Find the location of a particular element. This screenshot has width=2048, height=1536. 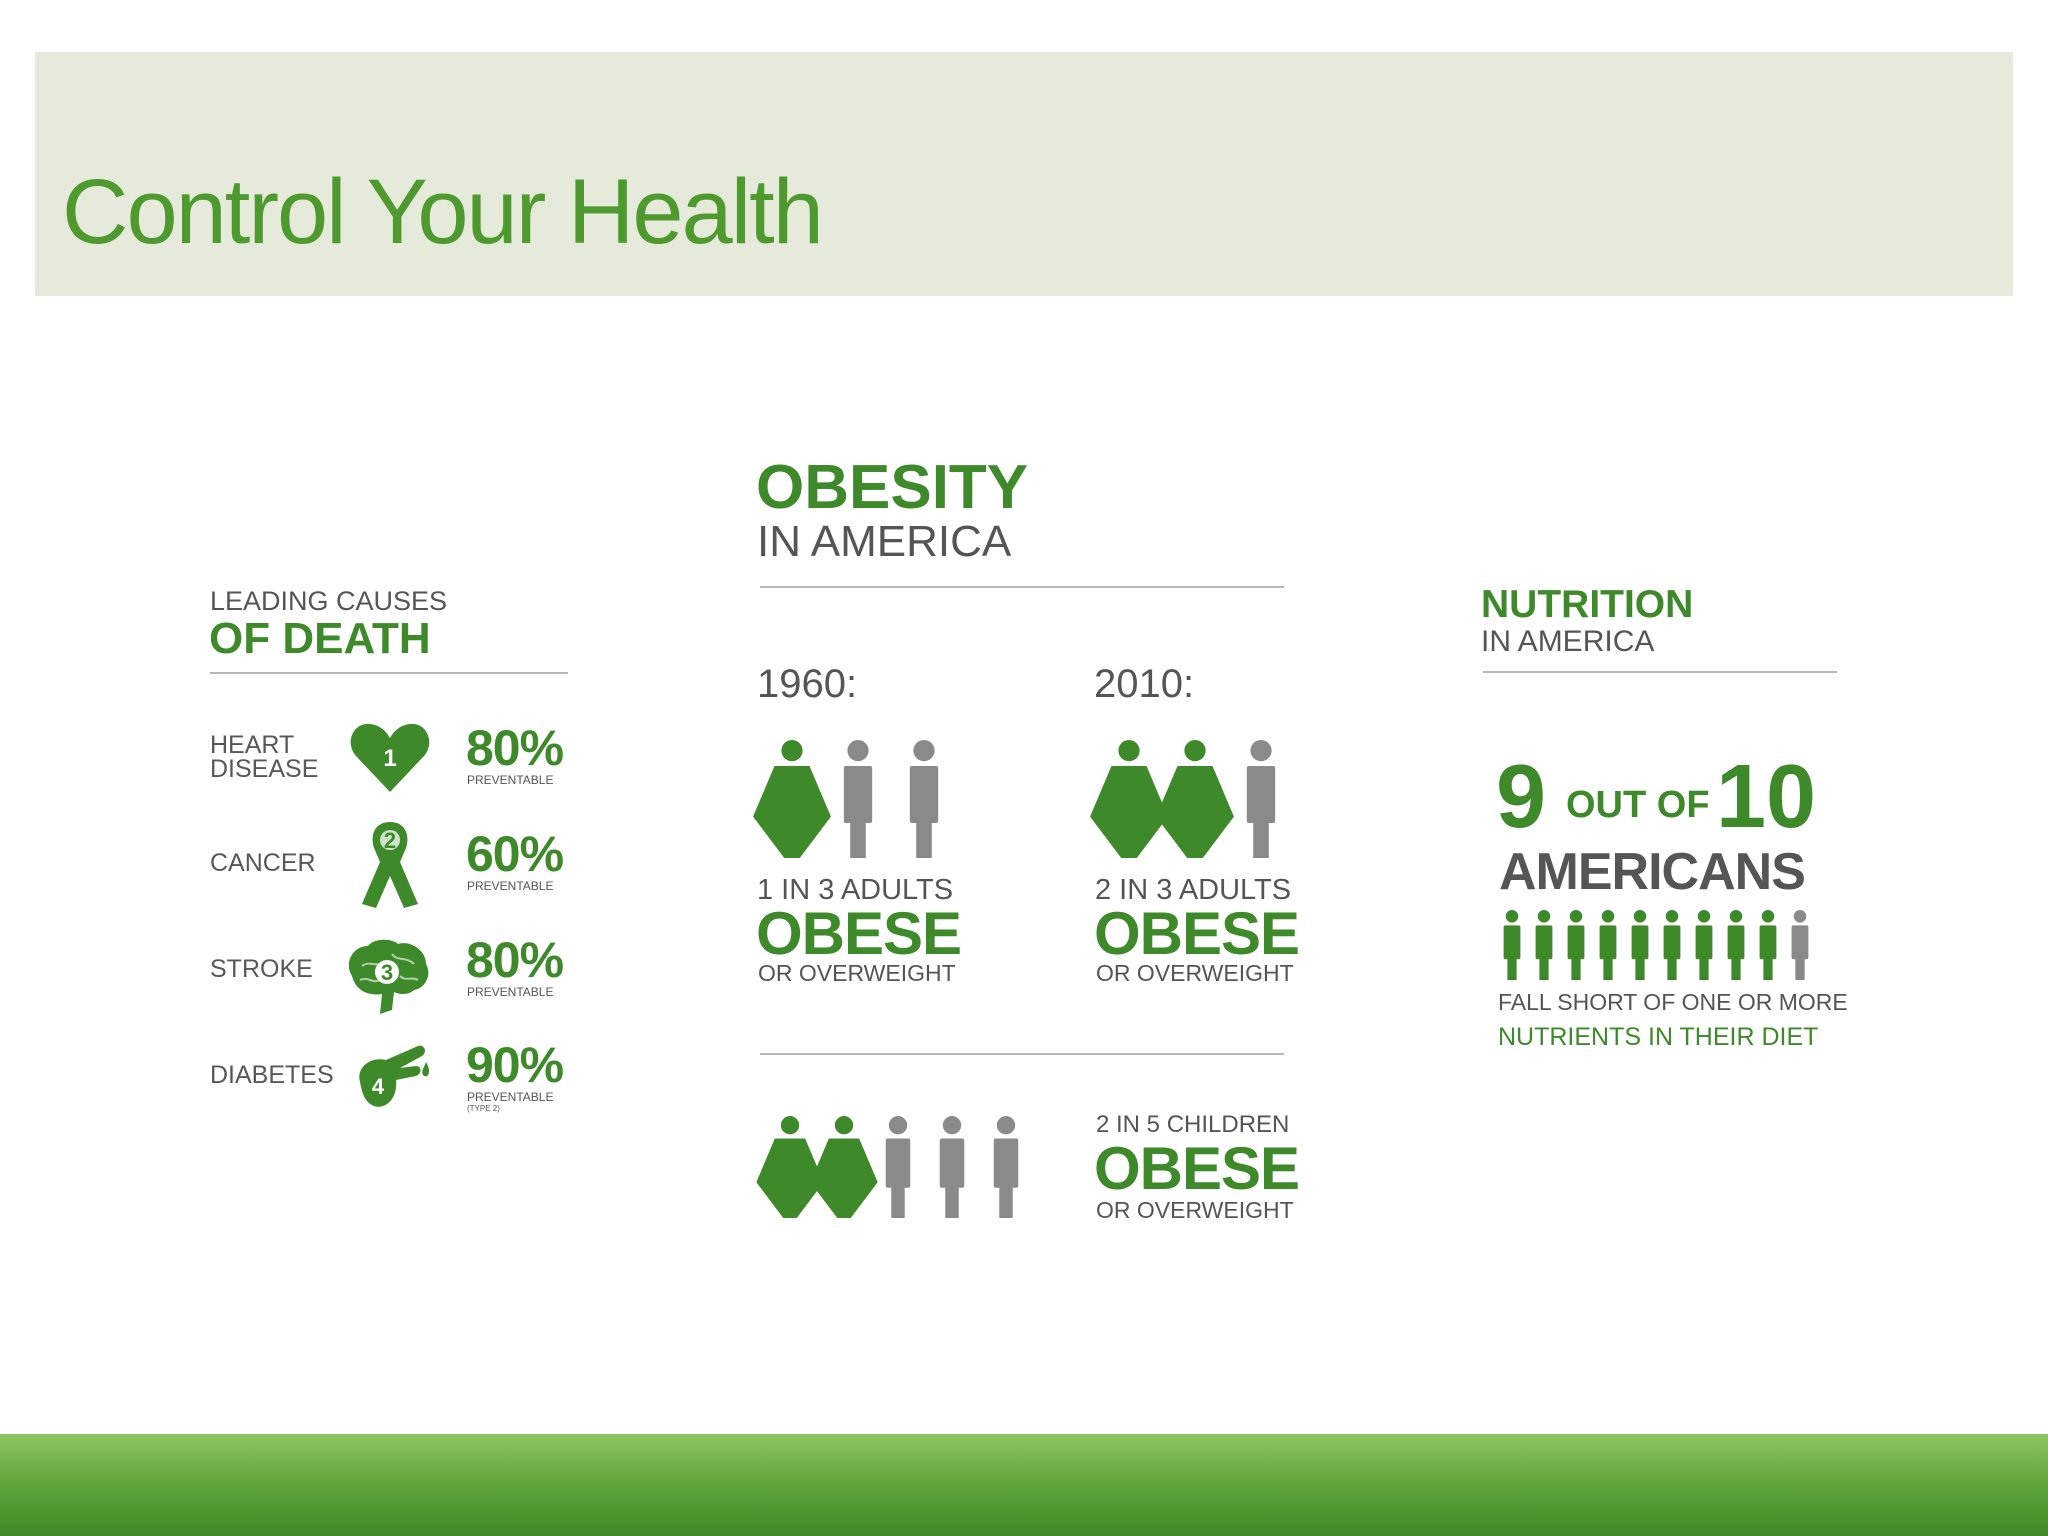

death-heading-big: OF DEATH is located at coordinates (320, 638).